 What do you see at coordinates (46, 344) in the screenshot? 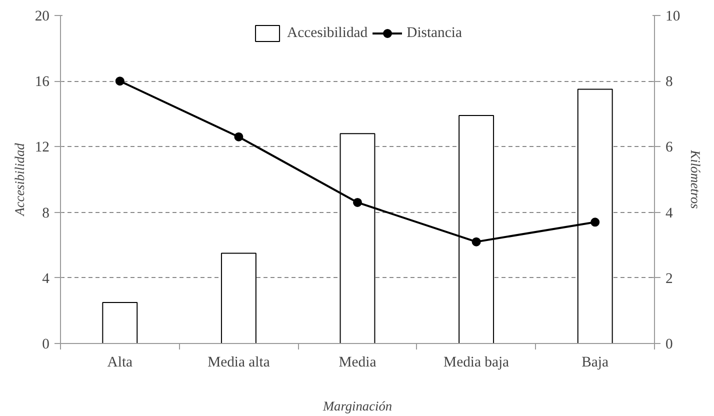
I see `y-tick-label: 0` at bounding box center [46, 344].